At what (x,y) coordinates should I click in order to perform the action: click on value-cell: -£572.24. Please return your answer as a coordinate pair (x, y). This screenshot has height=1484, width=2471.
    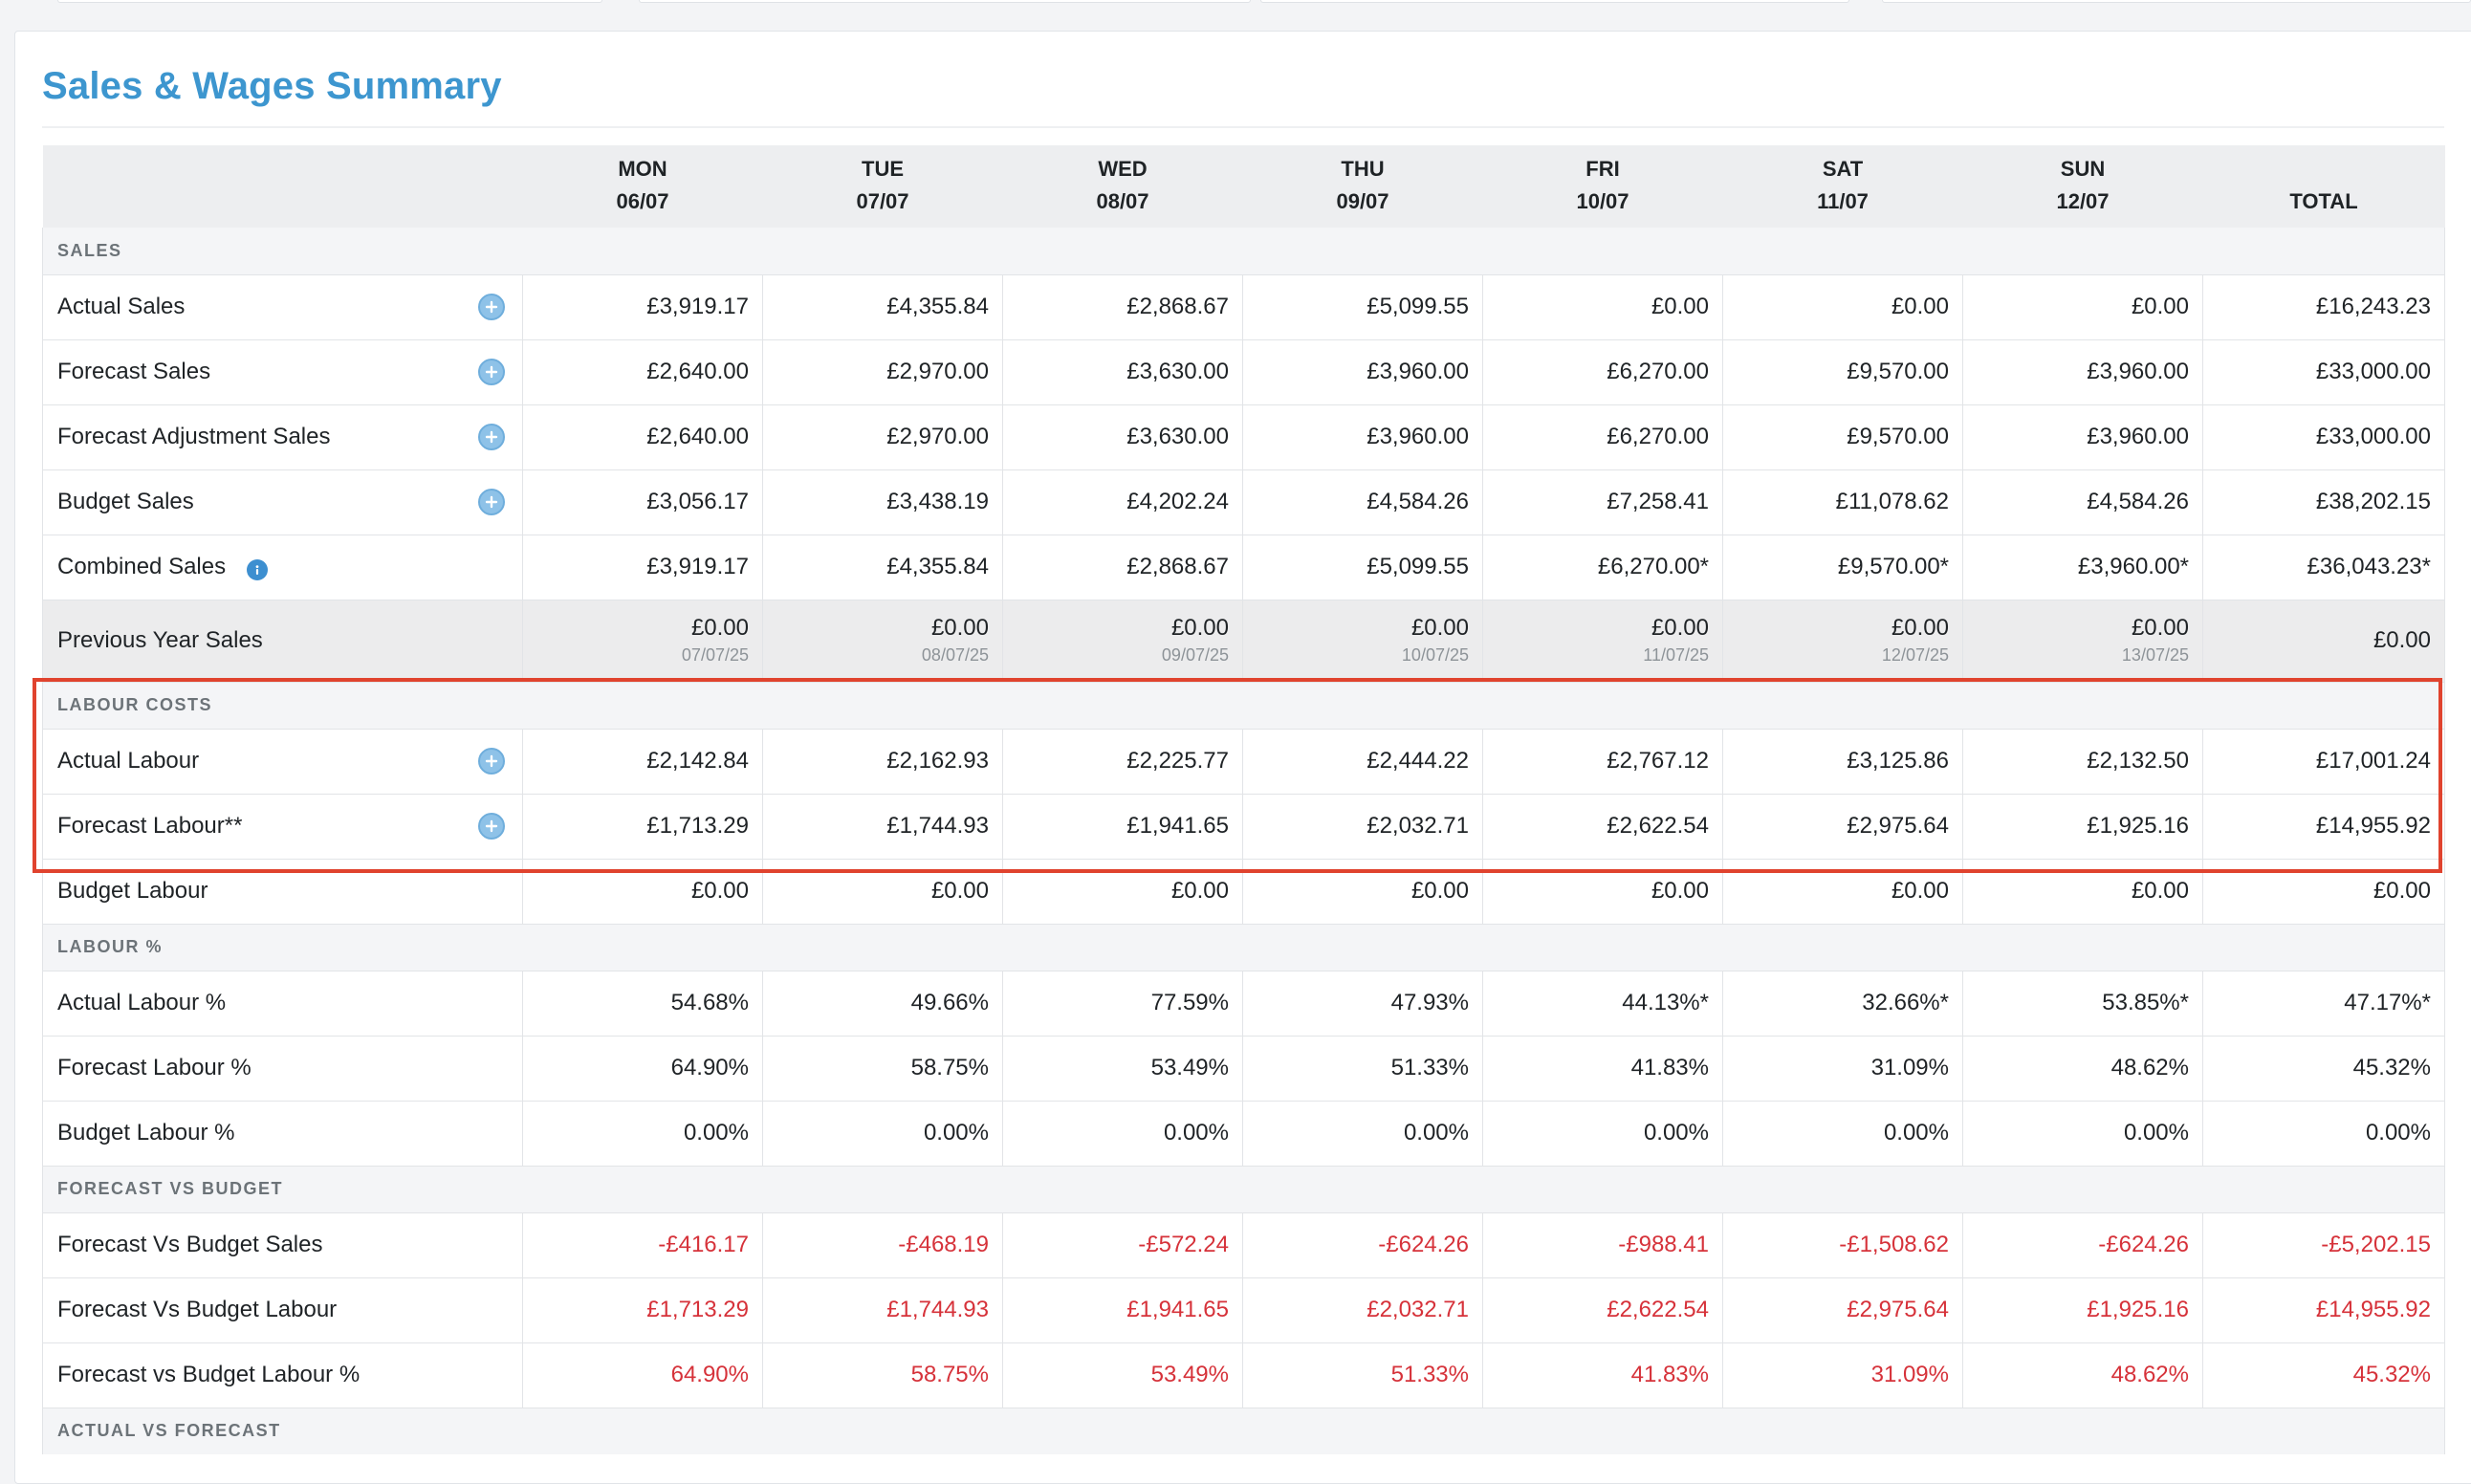
    Looking at the image, I should click on (1123, 1244).